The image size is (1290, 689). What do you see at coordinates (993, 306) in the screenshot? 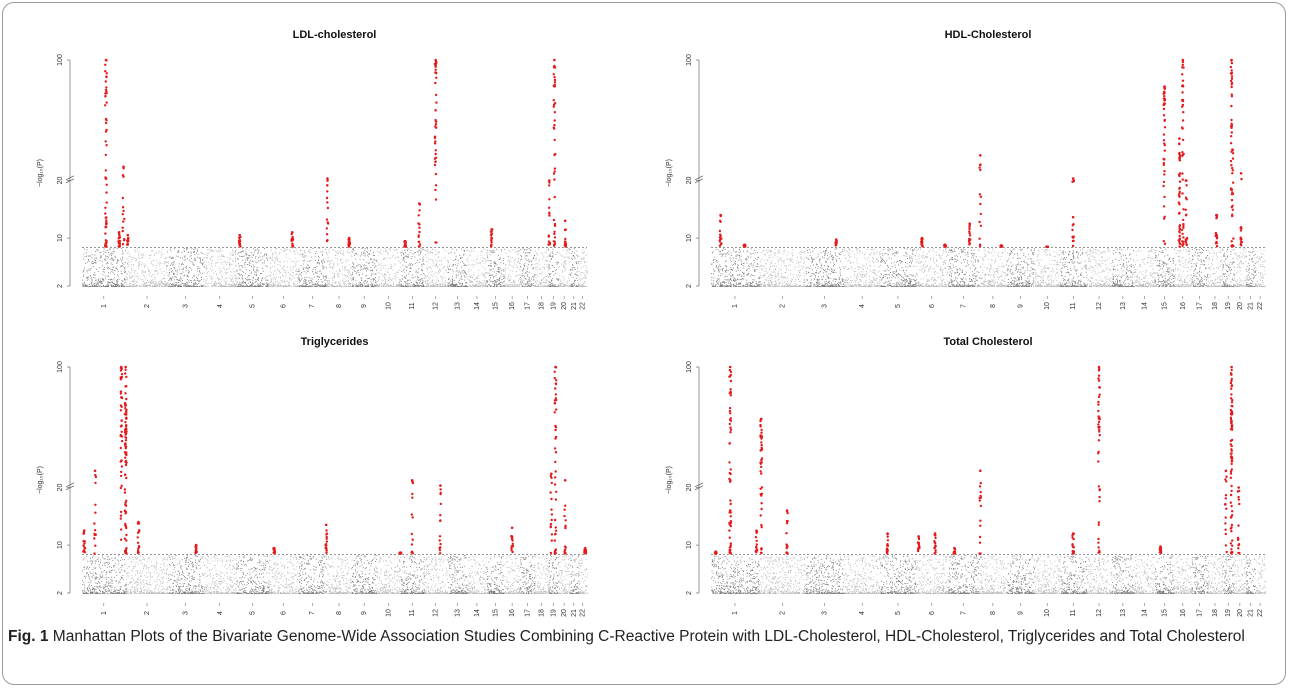
I see `chromosome-label: 8` at bounding box center [993, 306].